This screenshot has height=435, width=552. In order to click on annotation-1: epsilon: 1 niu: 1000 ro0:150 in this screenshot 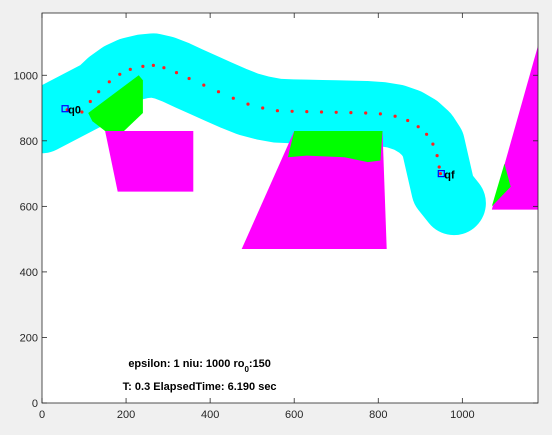, I will do `click(199, 366)`.